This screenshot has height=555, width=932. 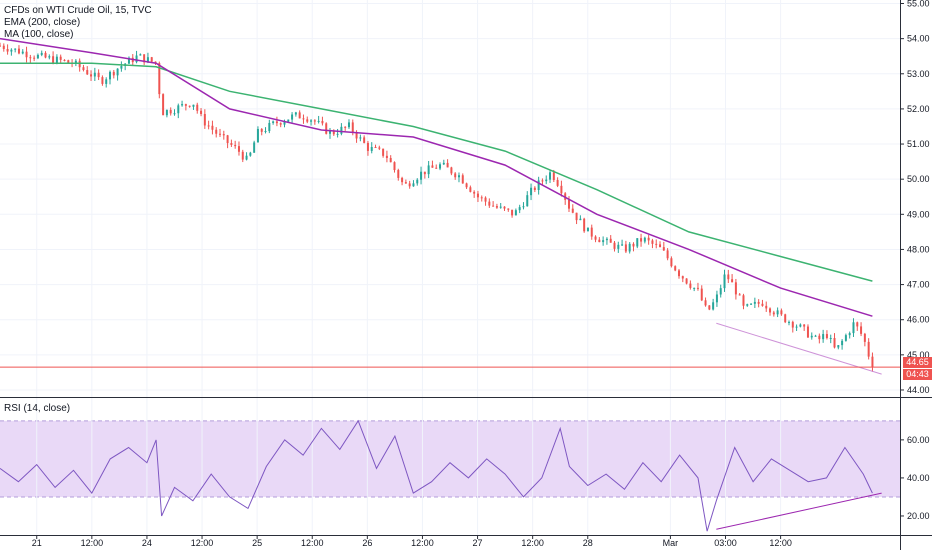 I want to click on x-tick-label: 12:00, so click(x=780, y=543).